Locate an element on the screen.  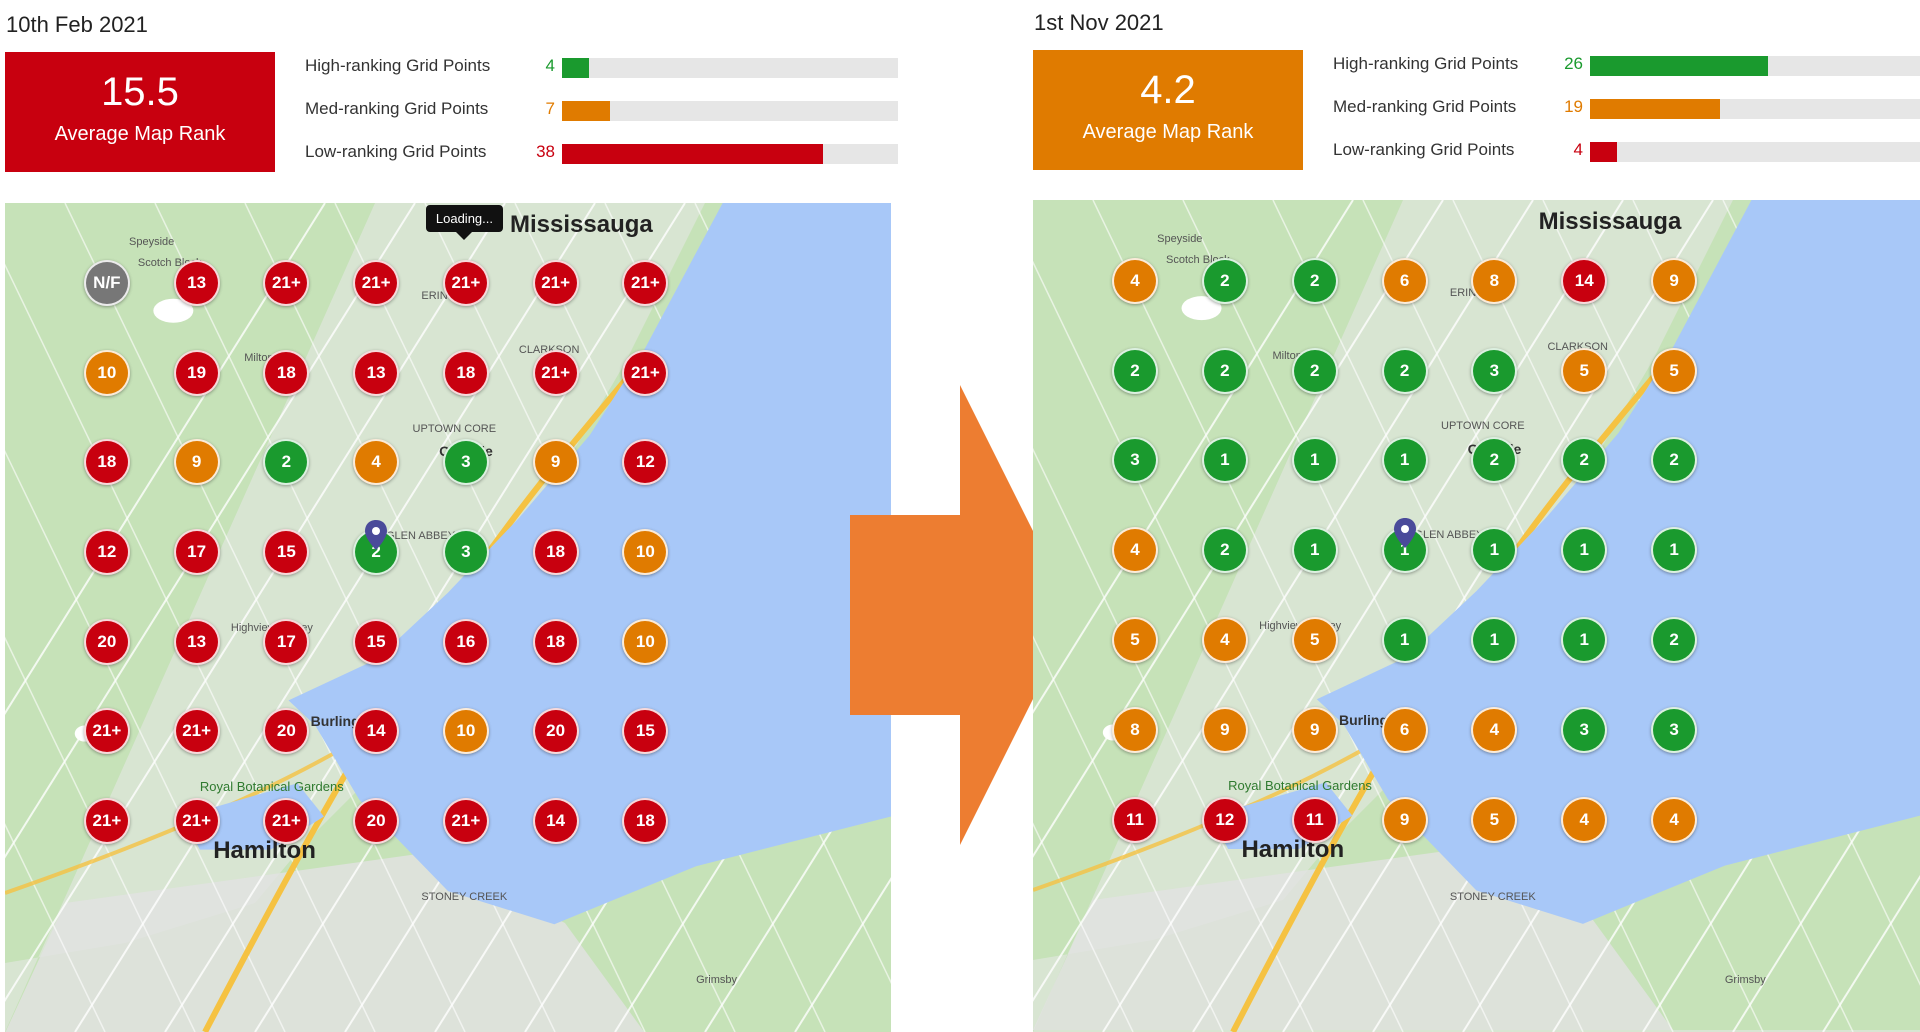
grid-point: 19 is located at coordinates (196, 372).